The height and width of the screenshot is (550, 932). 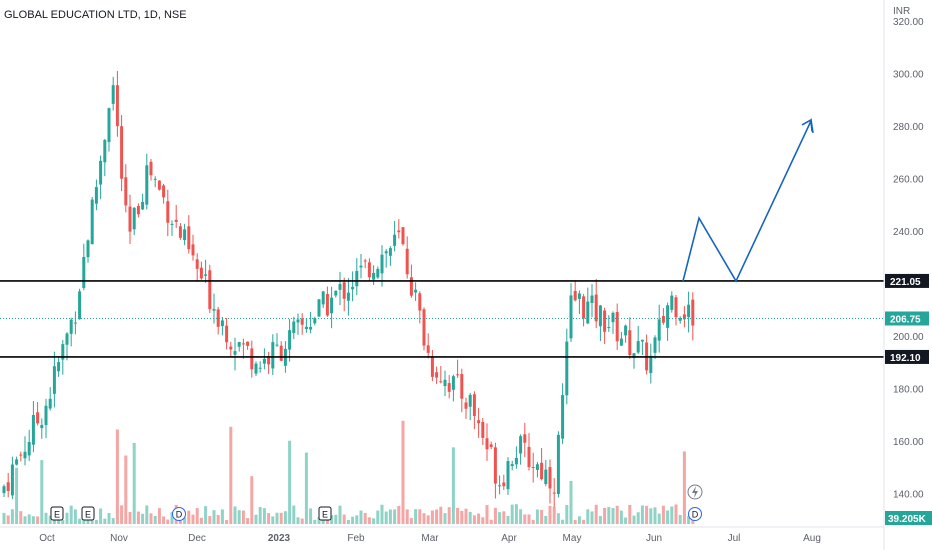 What do you see at coordinates (572, 538) in the screenshot?
I see `x-tick-label: May` at bounding box center [572, 538].